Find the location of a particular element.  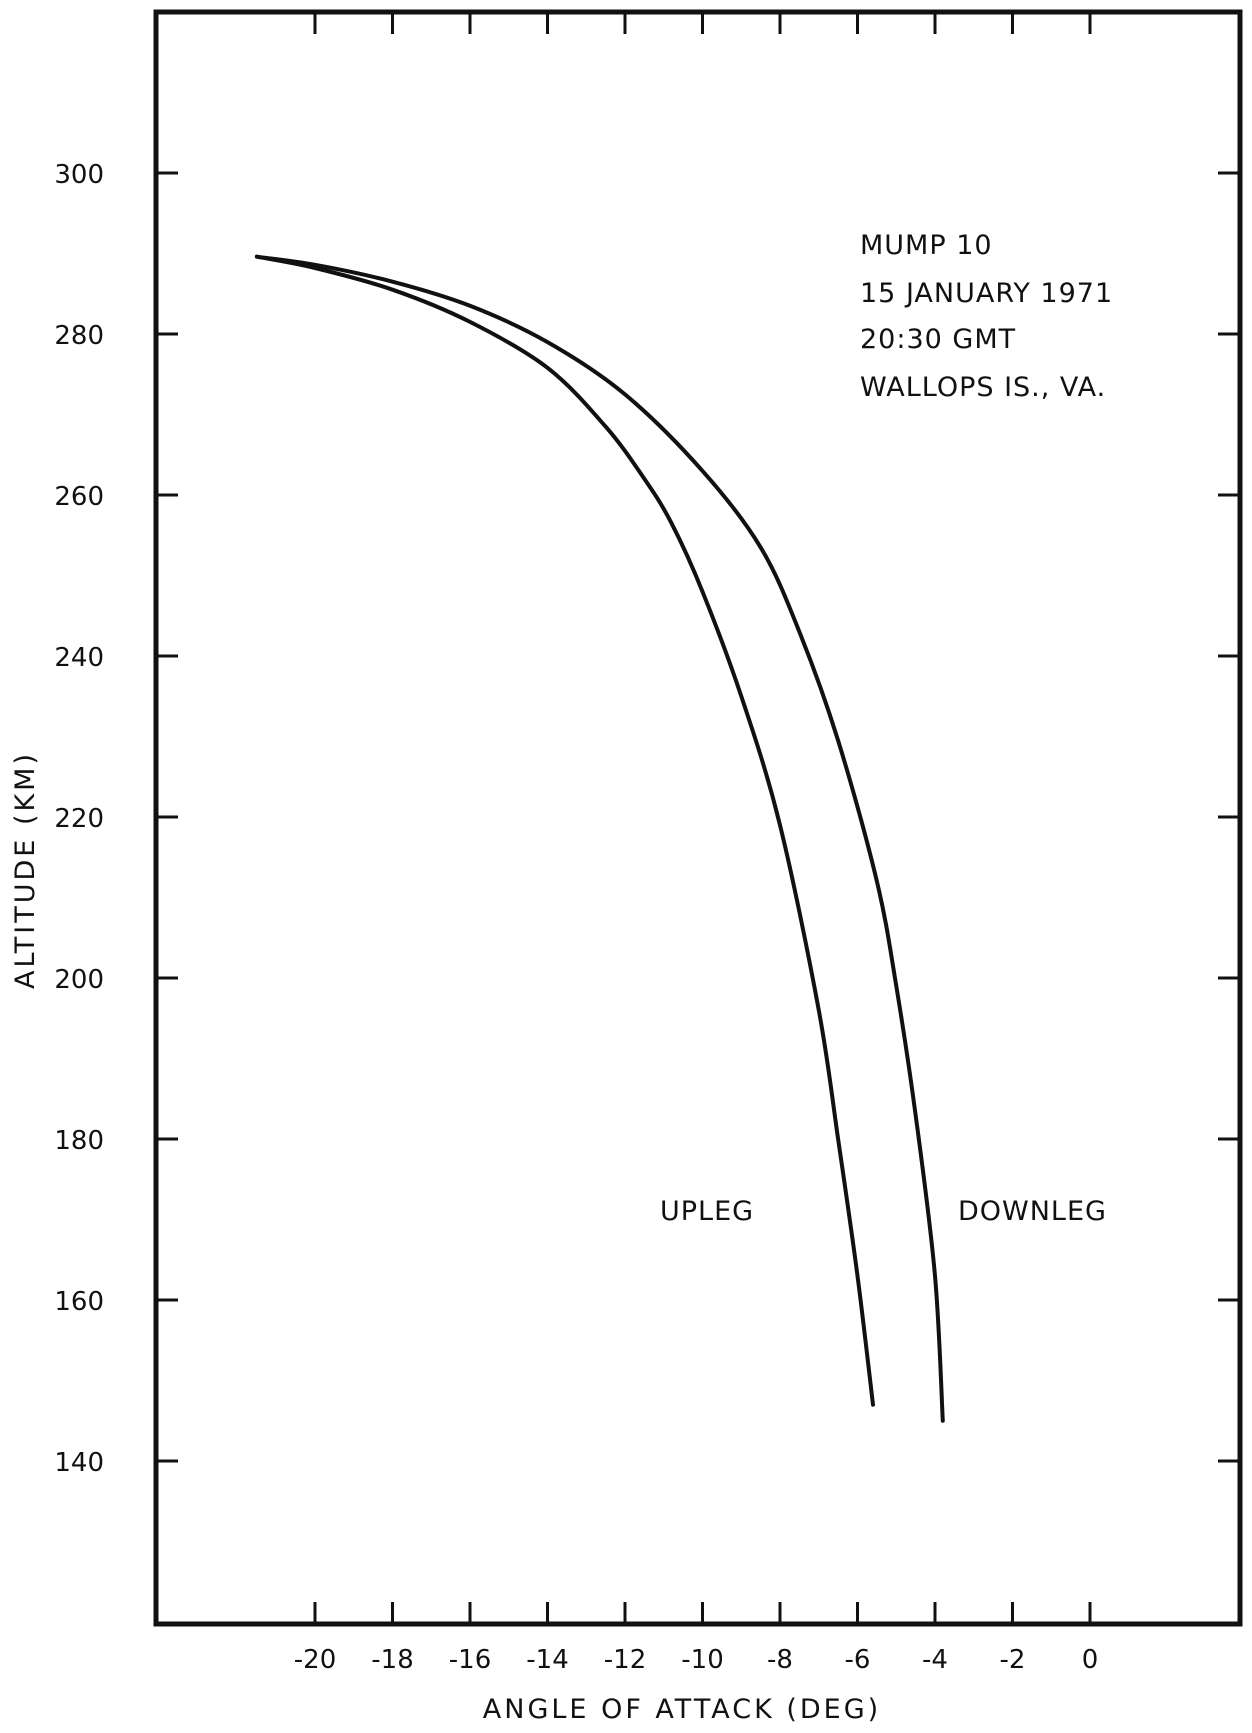

x-tick-label: -18 is located at coordinates (392, 1660).